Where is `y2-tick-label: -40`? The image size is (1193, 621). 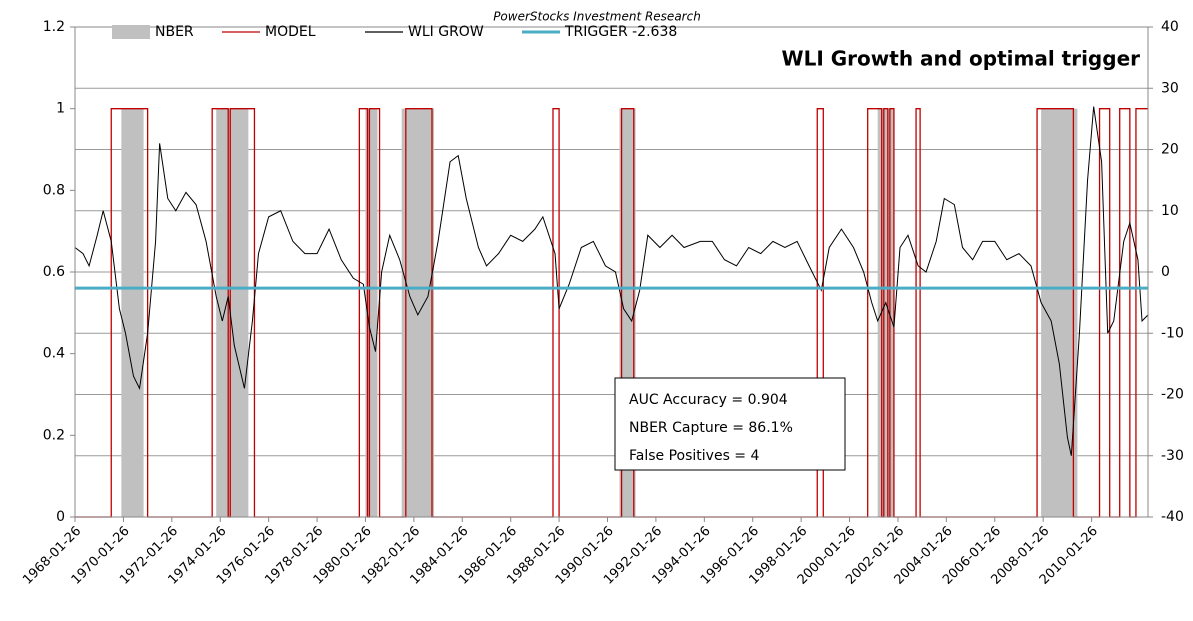
y2-tick-label: -40 is located at coordinates (1172, 517).